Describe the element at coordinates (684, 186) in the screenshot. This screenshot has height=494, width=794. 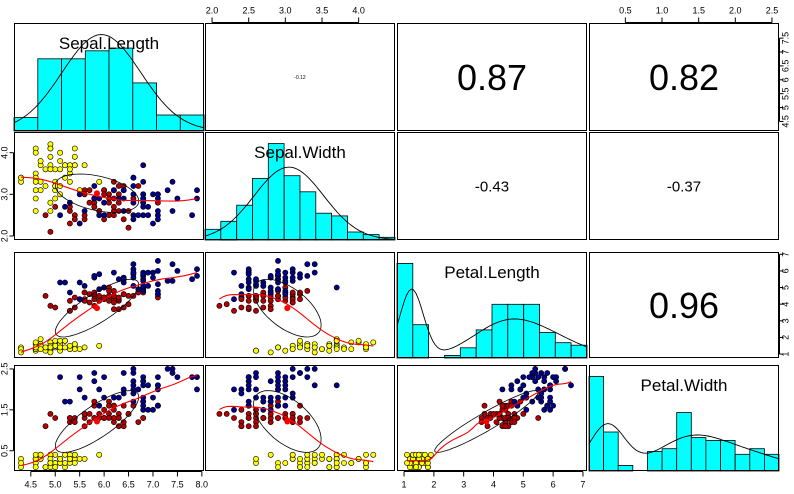
I see `panel-sepal-width-petal-width: -0.37` at that location.